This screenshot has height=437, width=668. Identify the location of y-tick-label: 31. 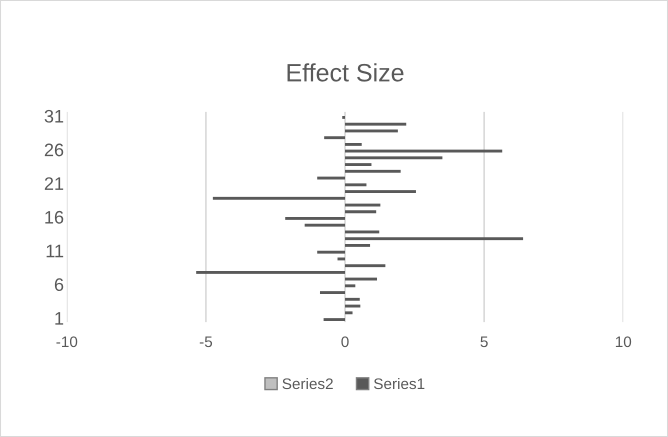
(54, 116).